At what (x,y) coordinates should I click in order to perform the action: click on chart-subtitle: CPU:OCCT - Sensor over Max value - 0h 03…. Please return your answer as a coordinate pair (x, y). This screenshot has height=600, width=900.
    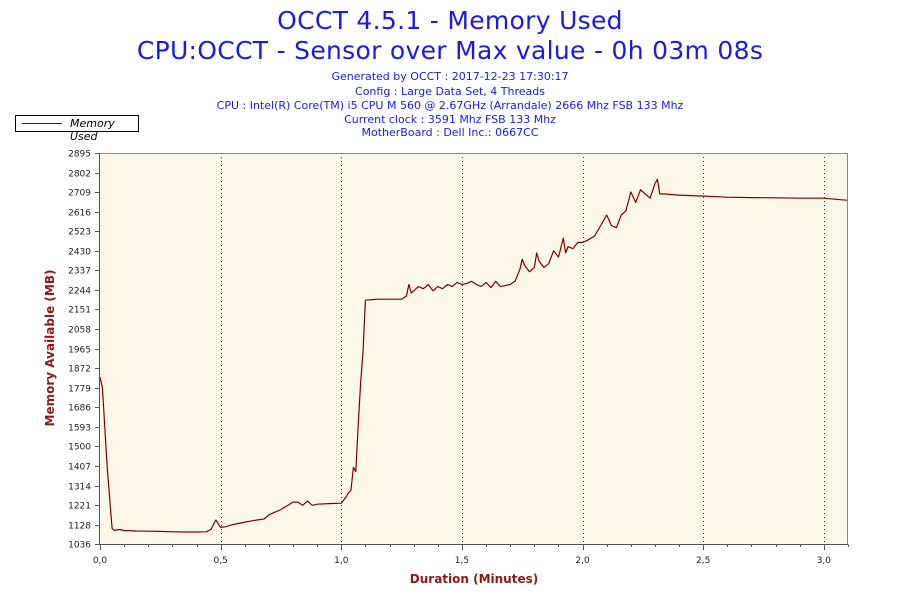
    Looking at the image, I should click on (450, 50).